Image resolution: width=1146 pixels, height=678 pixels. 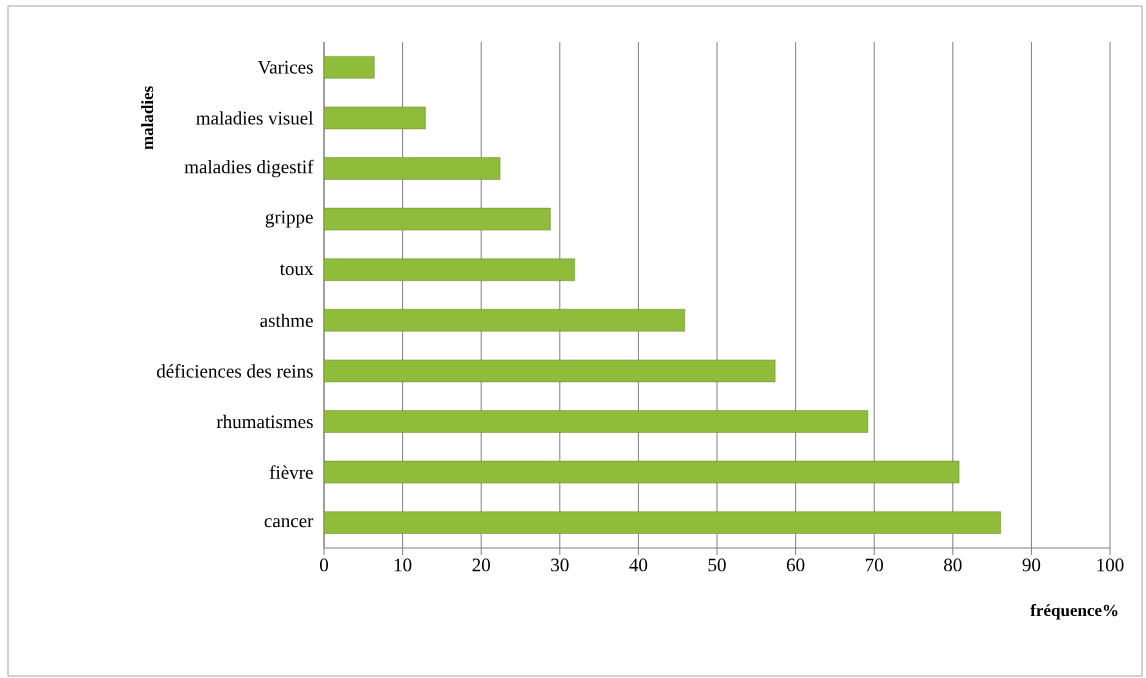 What do you see at coordinates (291, 472) in the screenshot?
I see `y-tick-label: fièvre` at bounding box center [291, 472].